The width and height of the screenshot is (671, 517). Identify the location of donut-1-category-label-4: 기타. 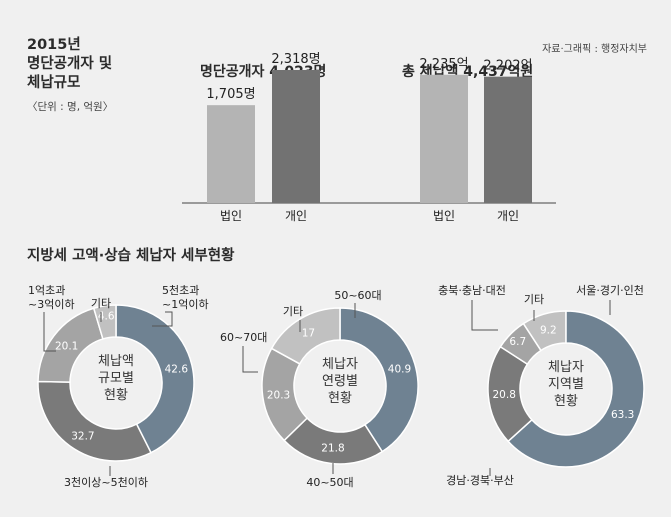
(101, 303).